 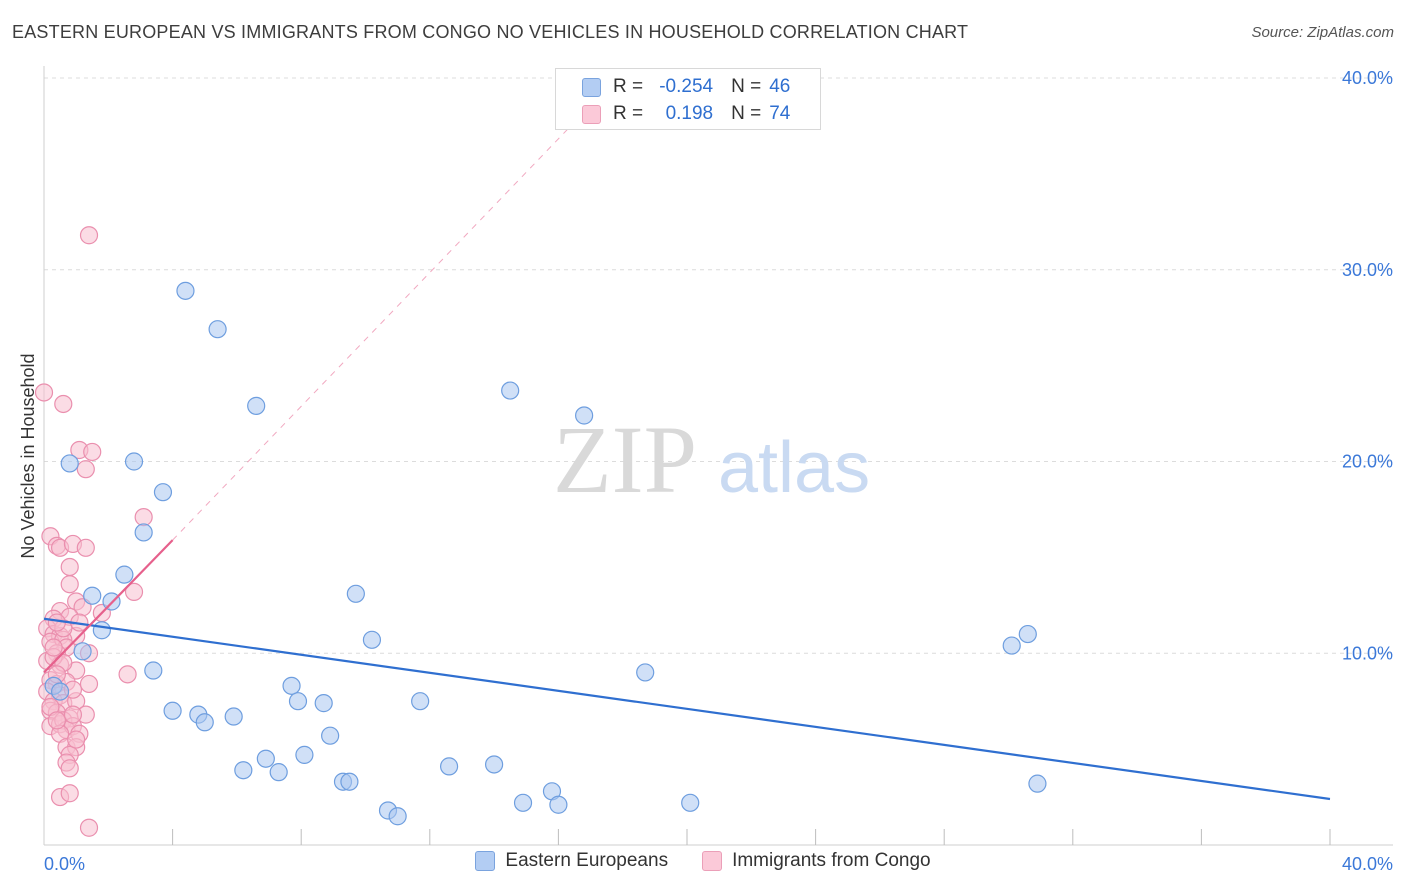 I want to click on y-tick-label: 10.0%, so click(x=1367, y=653).